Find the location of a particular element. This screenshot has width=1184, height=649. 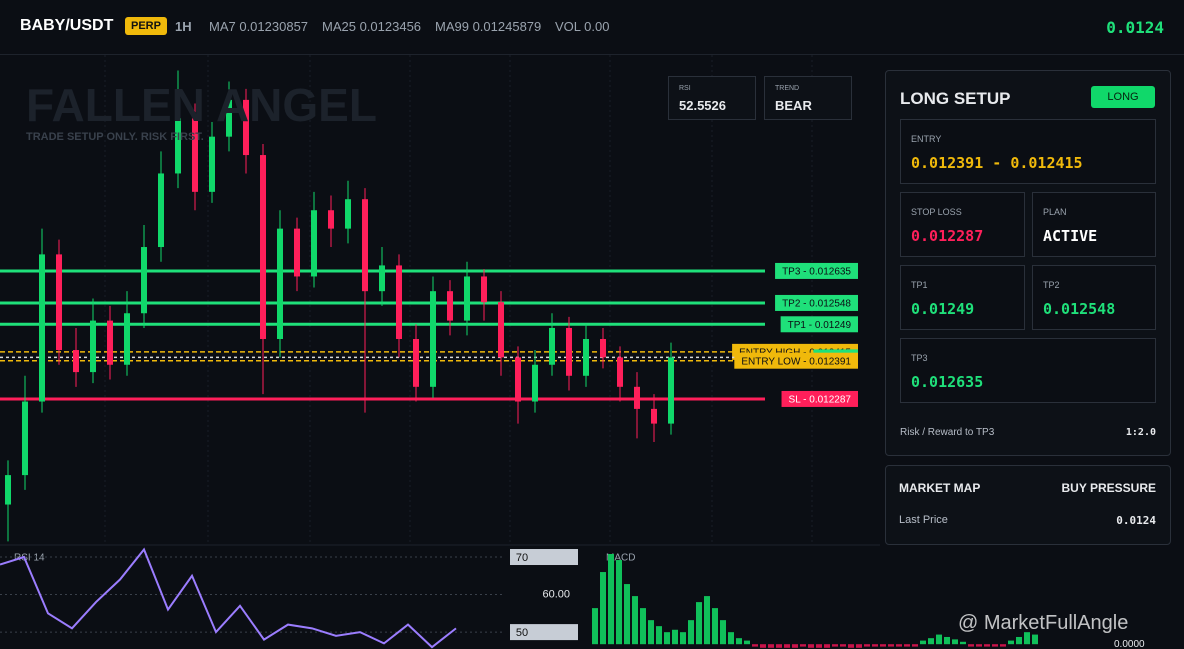

ma25: MA25 0.0123456 is located at coordinates (372, 26).